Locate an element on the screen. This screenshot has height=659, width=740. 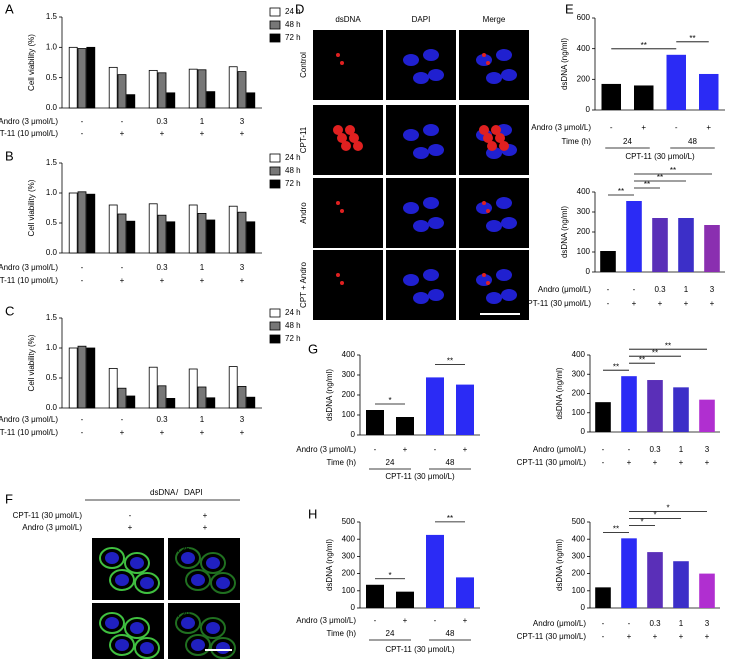
y-tick-label: 1.5 is located at coordinates (52, 16).